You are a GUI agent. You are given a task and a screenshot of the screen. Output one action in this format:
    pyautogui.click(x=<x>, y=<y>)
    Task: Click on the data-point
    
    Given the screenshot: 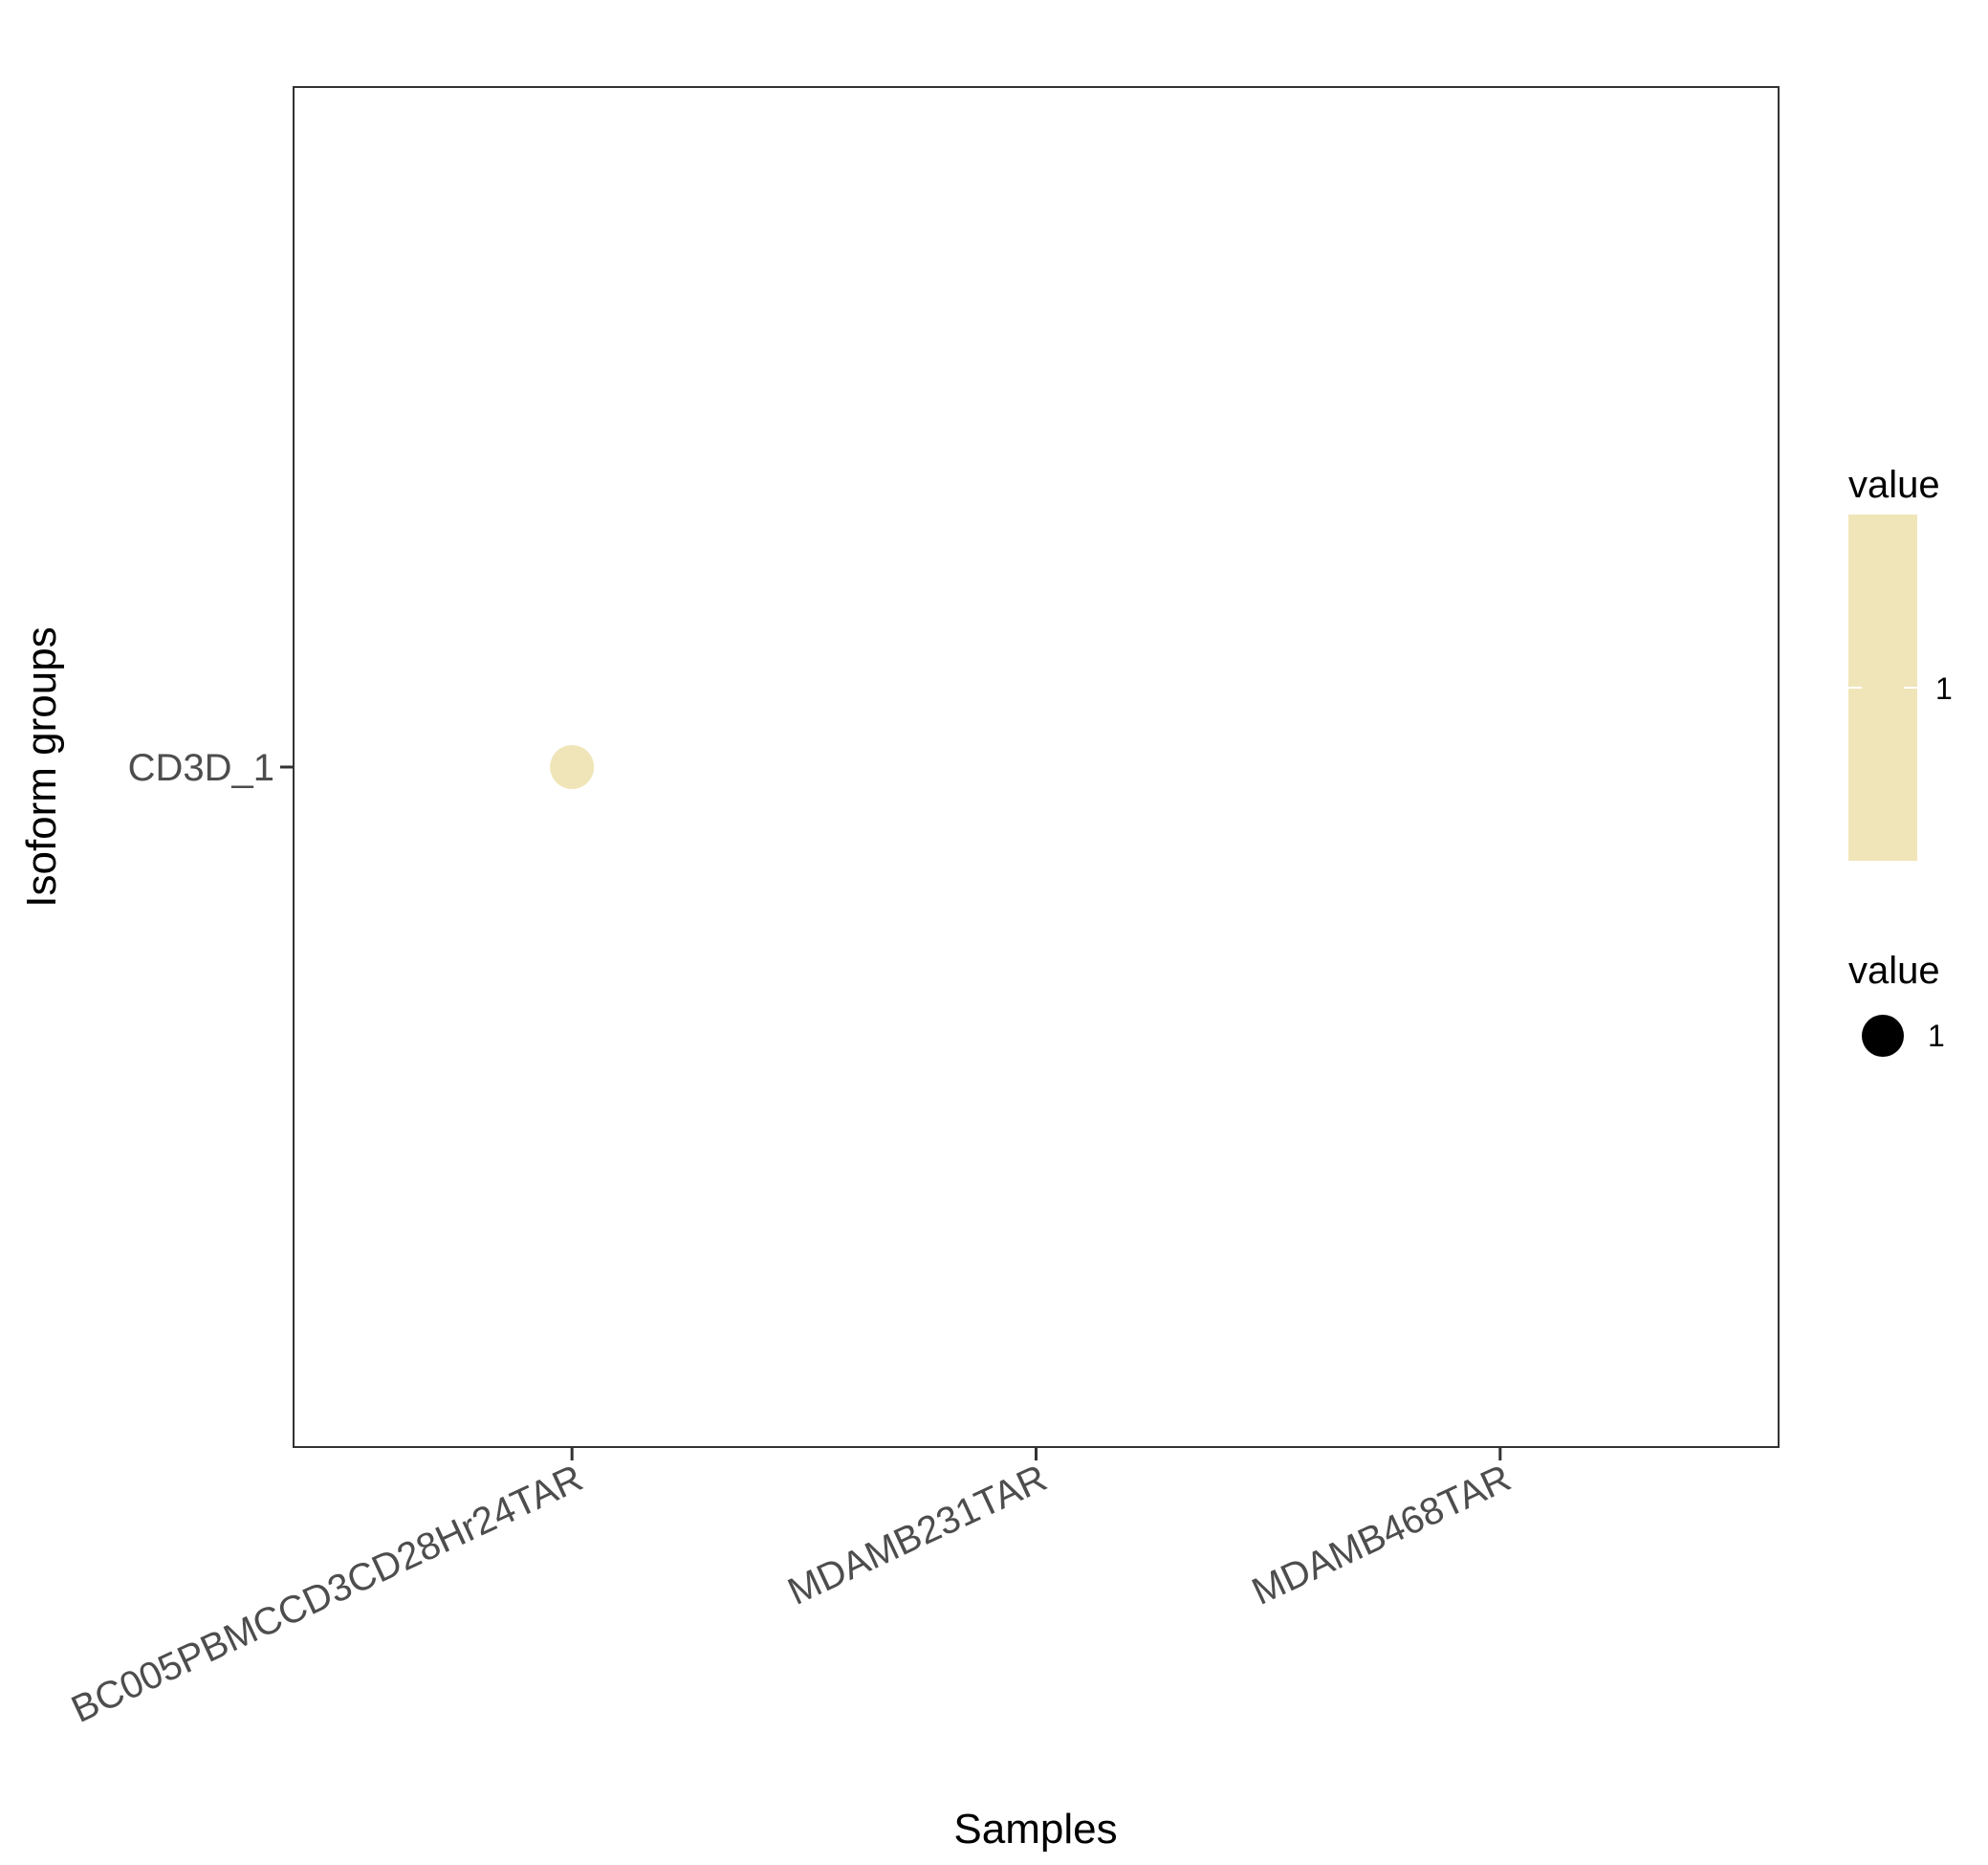 What is the action you would take?
    pyautogui.click(x=572, y=767)
    